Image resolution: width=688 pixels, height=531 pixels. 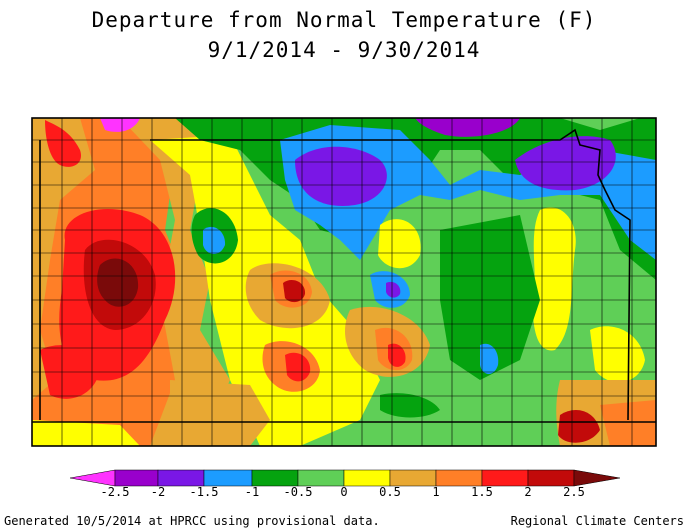 What do you see at coordinates (92, 478) in the screenshot?
I see `legend-swatch-below-2.5` at bounding box center [92, 478].